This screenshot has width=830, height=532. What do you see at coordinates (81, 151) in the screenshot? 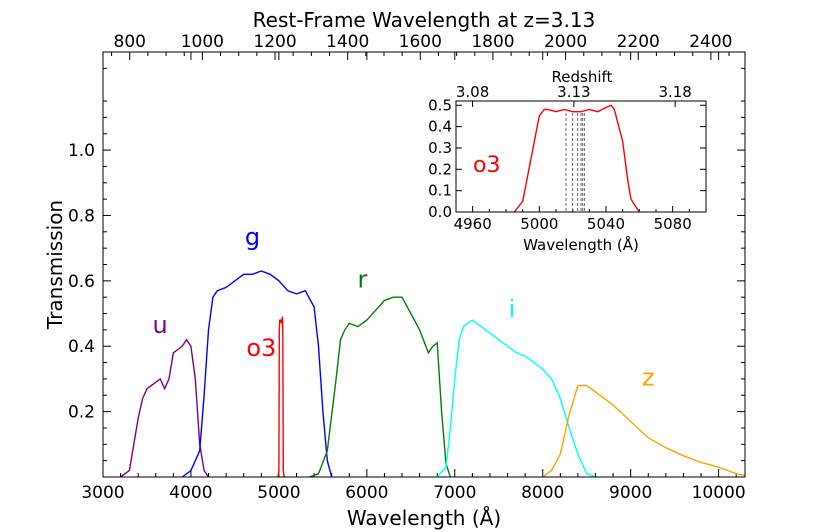
I see `y-tick-label: 1.0` at bounding box center [81, 151].